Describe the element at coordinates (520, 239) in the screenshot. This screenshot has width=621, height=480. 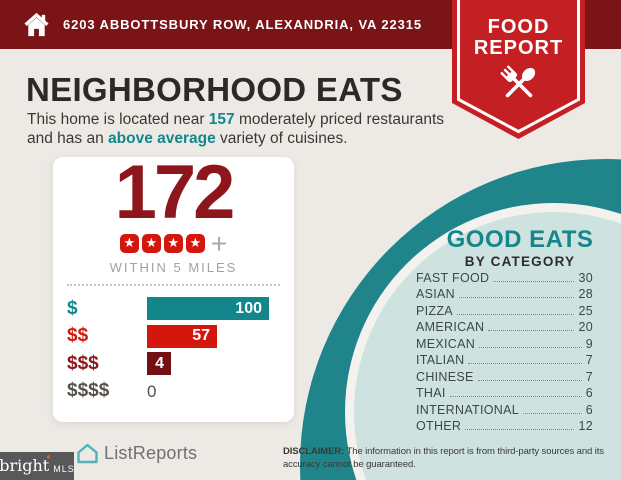
I see `good-eats-title: GOOD EATS` at that location.